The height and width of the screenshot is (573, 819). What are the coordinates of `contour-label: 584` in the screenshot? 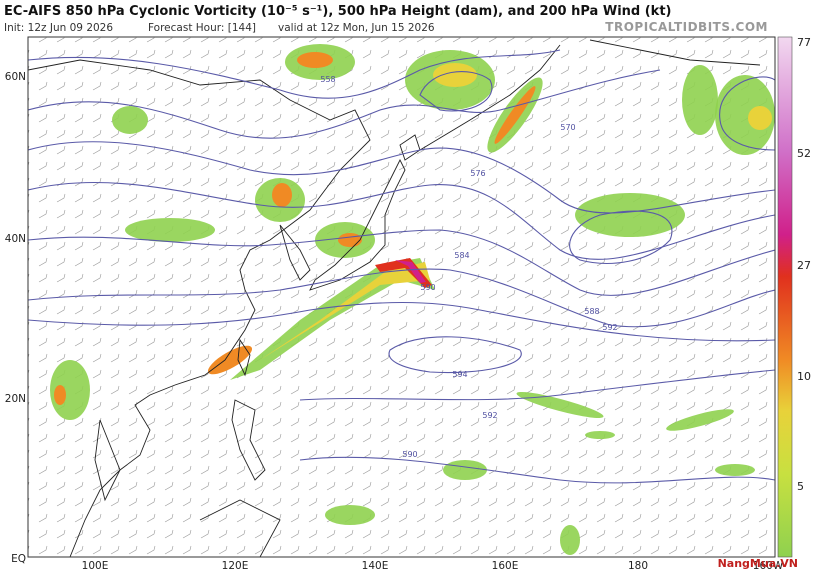 It's located at (461, 255).